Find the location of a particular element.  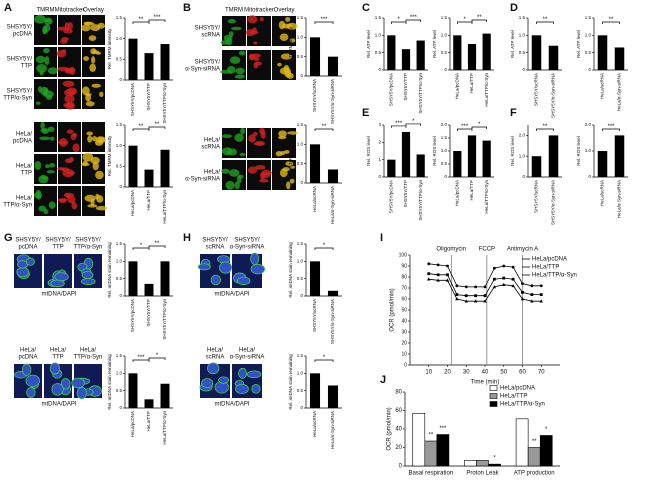

column-header: TTP/α-Syn is located at coordinates (88, 248).